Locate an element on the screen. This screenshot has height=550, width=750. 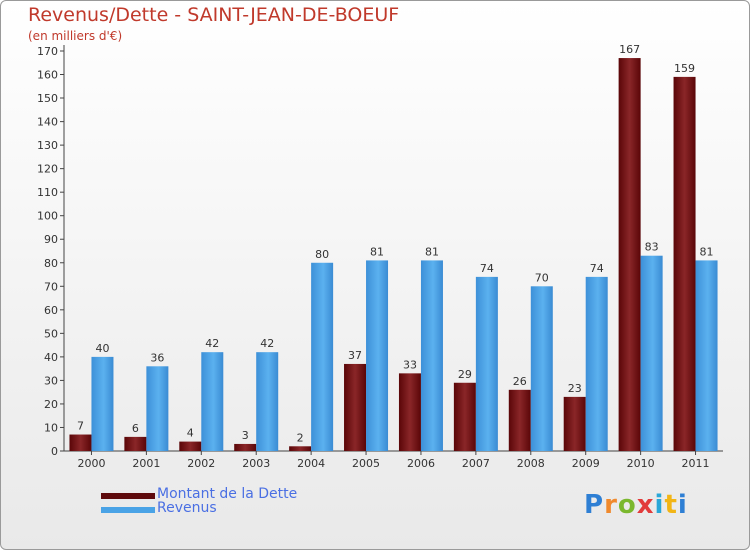
y-tick-label: 50 is located at coordinates (51, 333).